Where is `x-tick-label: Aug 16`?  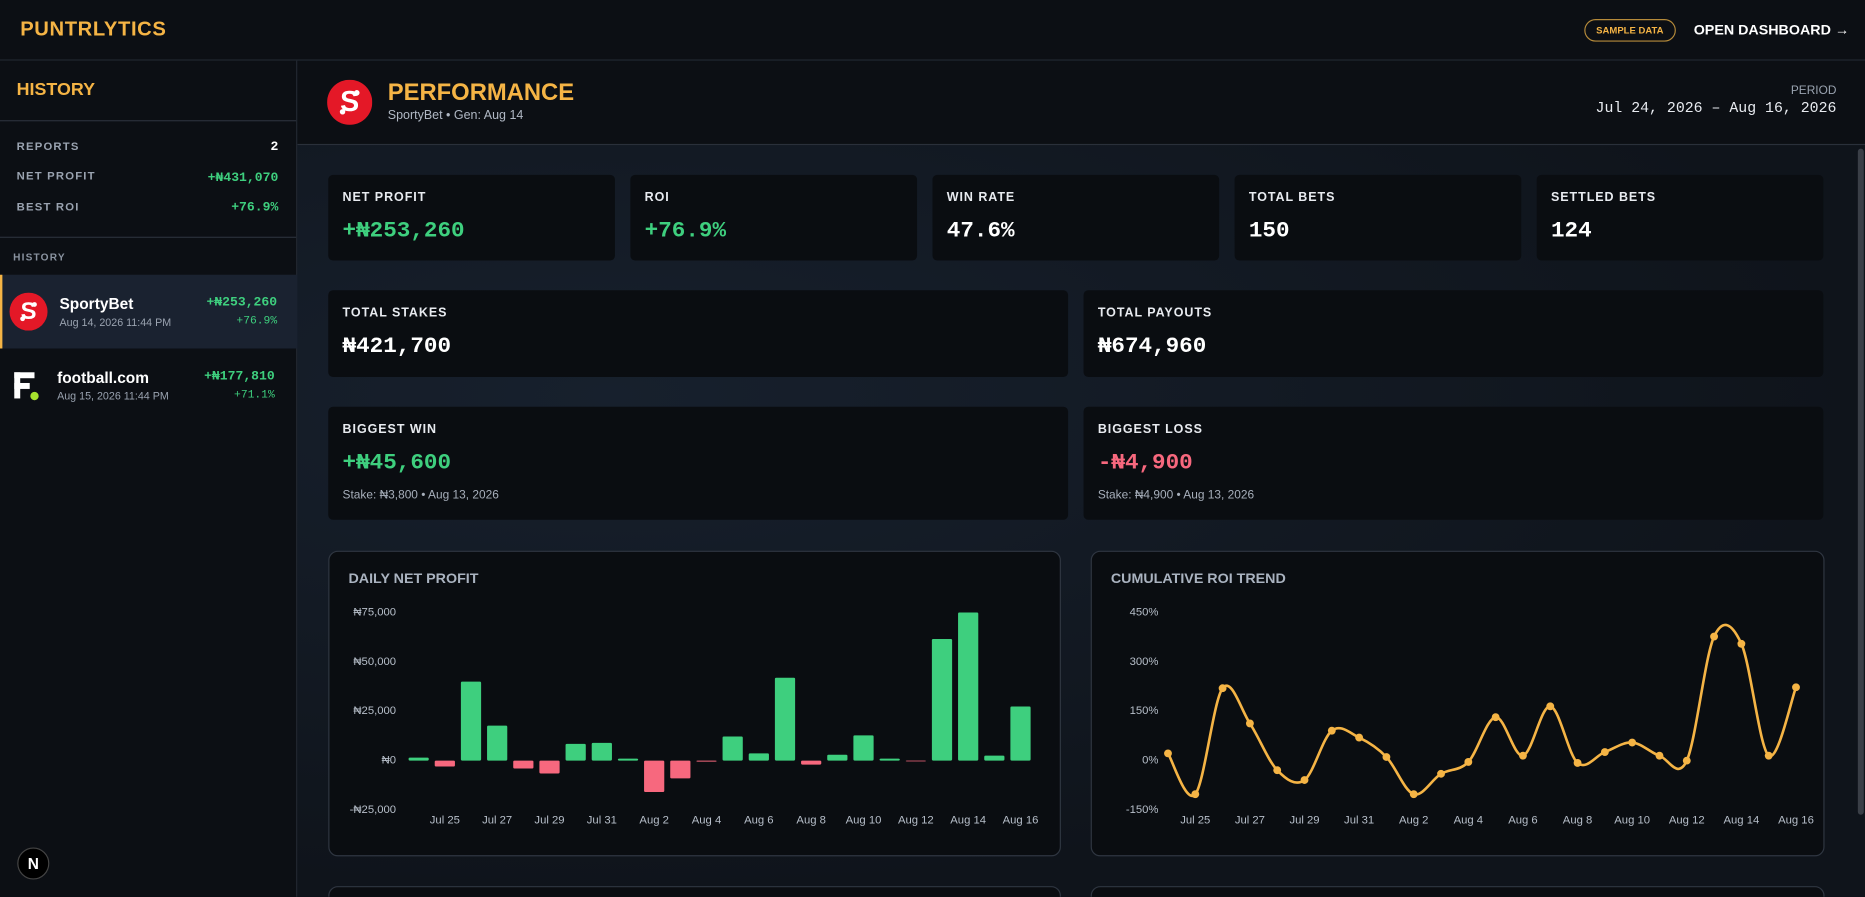
x-tick-label: Aug 16 is located at coordinates (1021, 821).